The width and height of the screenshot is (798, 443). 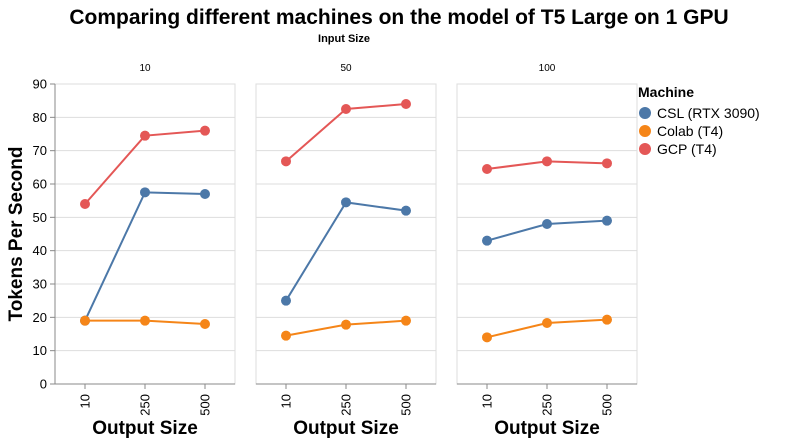 What do you see at coordinates (40, 284) in the screenshot?
I see `y-tick-label: 30` at bounding box center [40, 284].